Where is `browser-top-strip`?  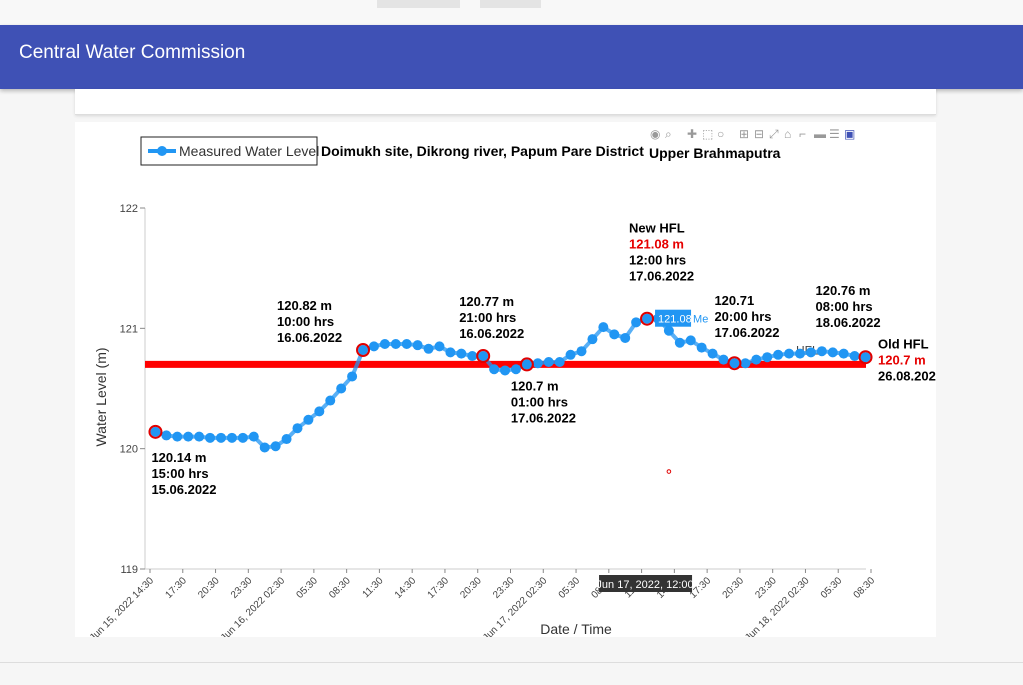
browser-top-strip is located at coordinates (511, 12).